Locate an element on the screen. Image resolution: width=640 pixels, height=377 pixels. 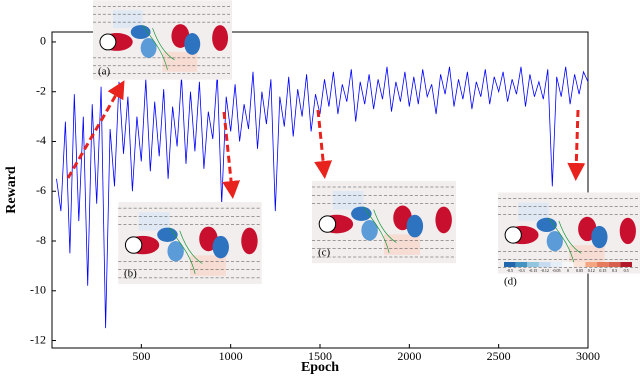
x-tick-label: 2000 is located at coordinates (409, 356).